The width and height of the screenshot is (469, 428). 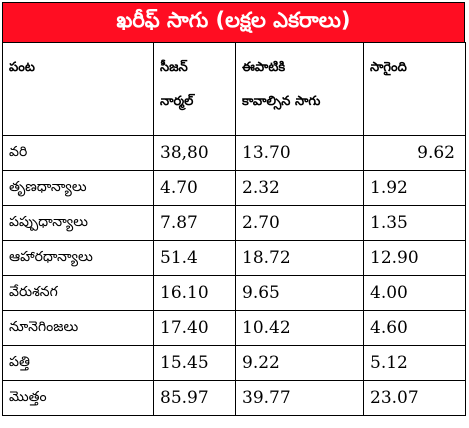 I want to click on table-row: నూనెగింజలు 17.40 10.42 4.60, so click(x=234, y=328).